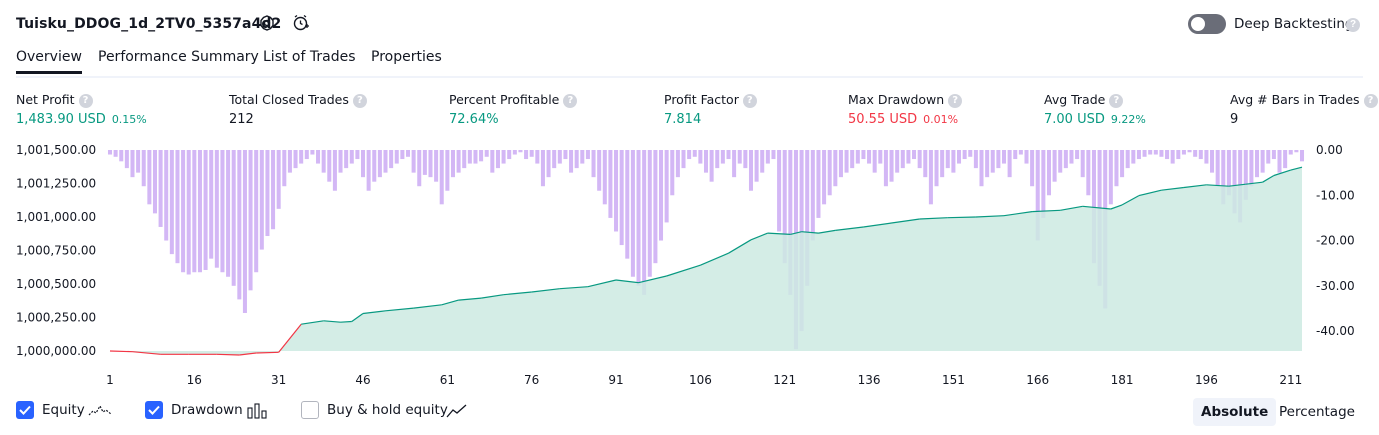 The image size is (1379, 435). What do you see at coordinates (278, 380) in the screenshot?
I see `x-axis-tick-label: 31` at bounding box center [278, 380].